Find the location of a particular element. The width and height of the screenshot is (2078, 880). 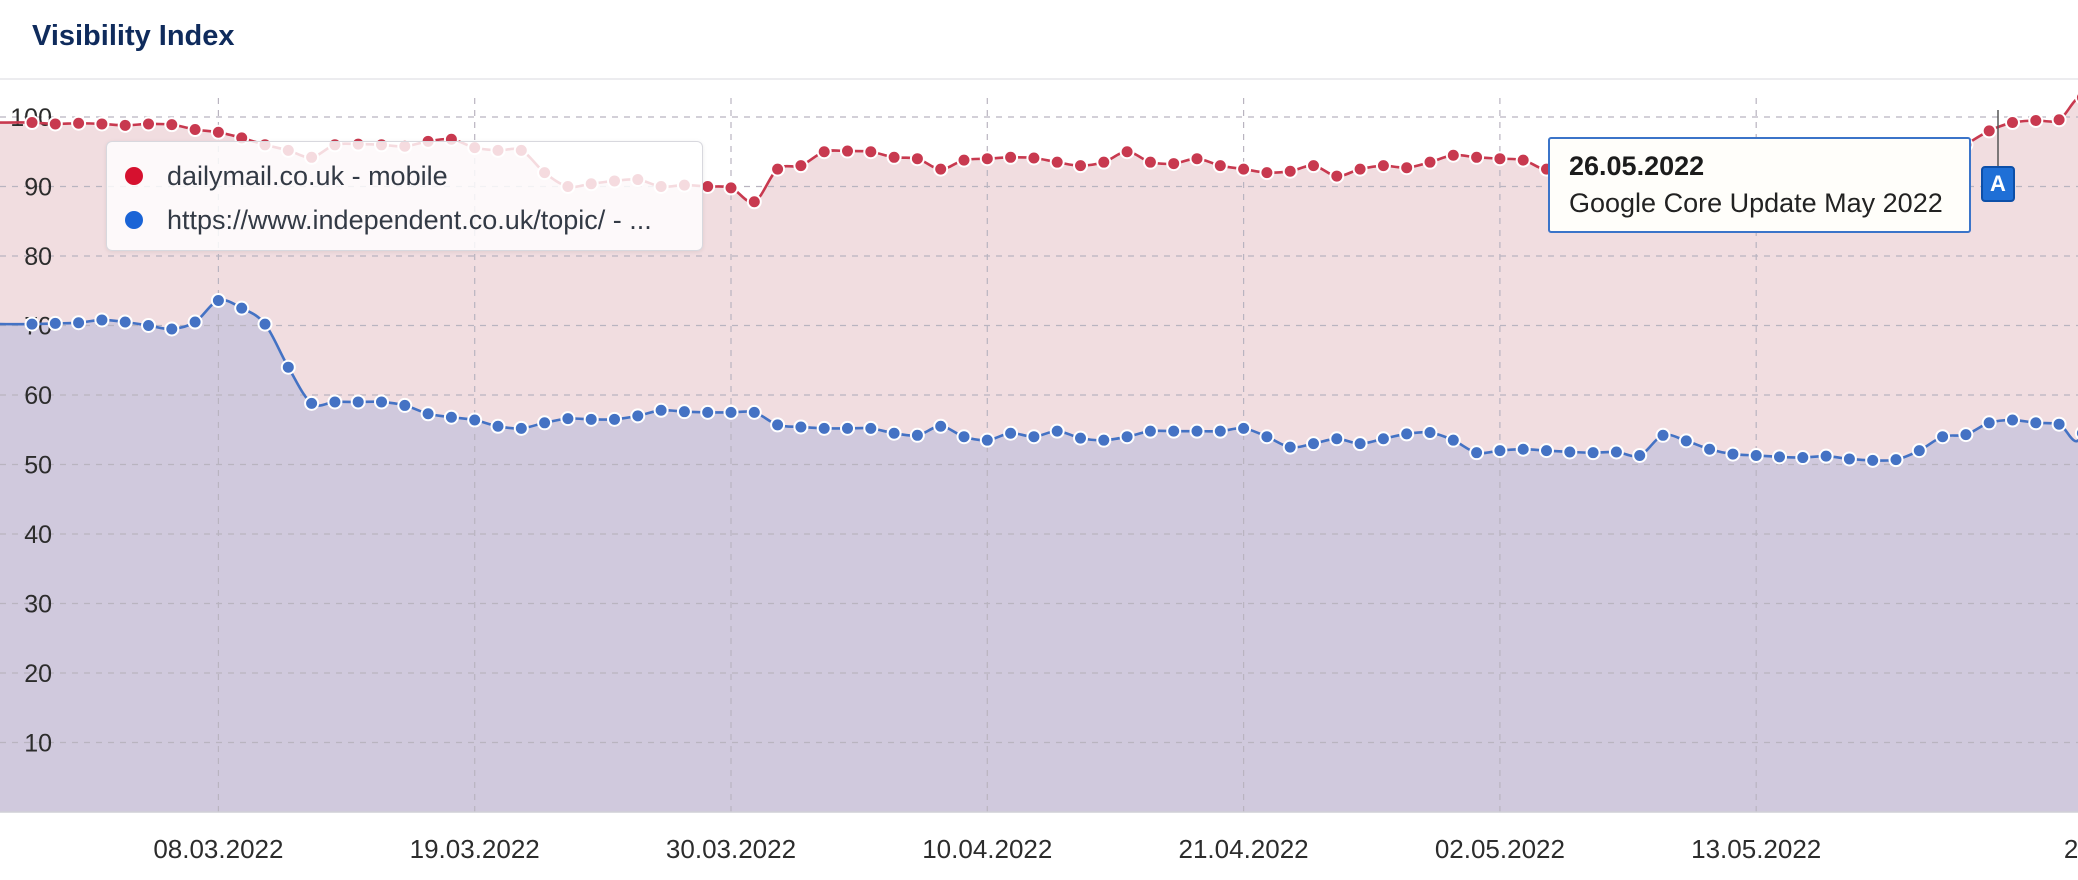

x-tick-label: 08.03.2022 is located at coordinates (218, 849).